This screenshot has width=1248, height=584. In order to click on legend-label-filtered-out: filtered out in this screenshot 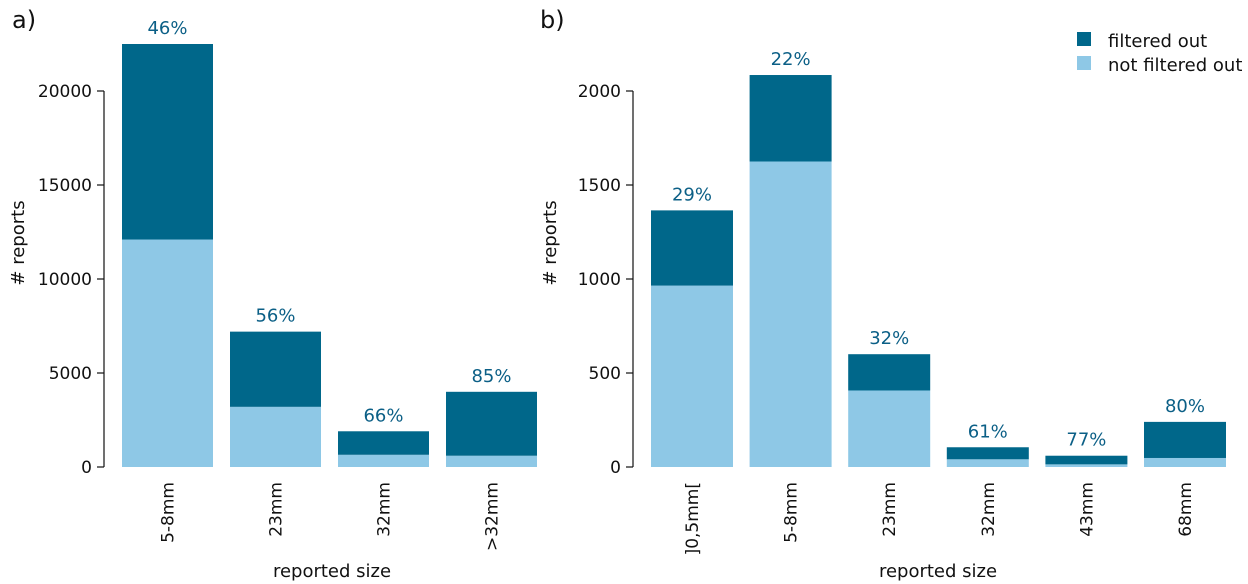, I will do `click(1157, 41)`.